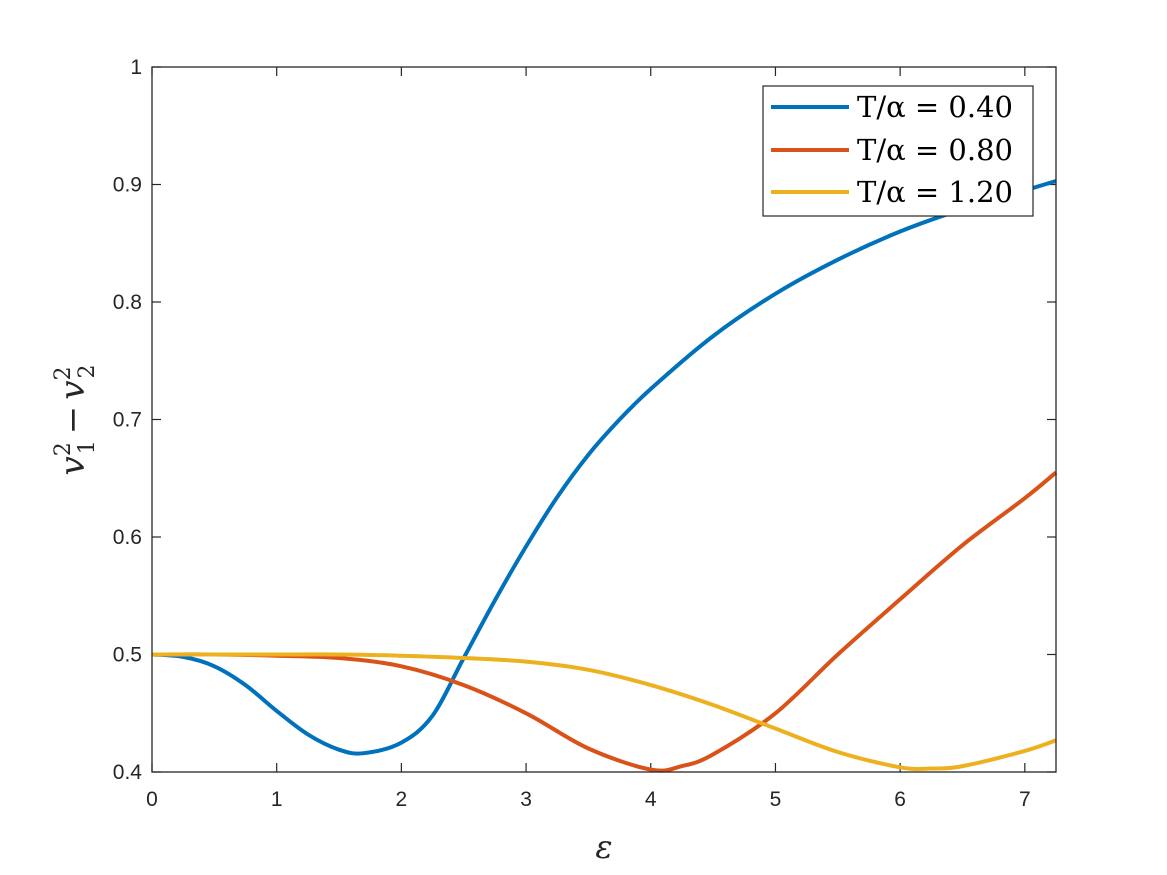  I want to click on x-axis-label: ε, so click(603, 847).